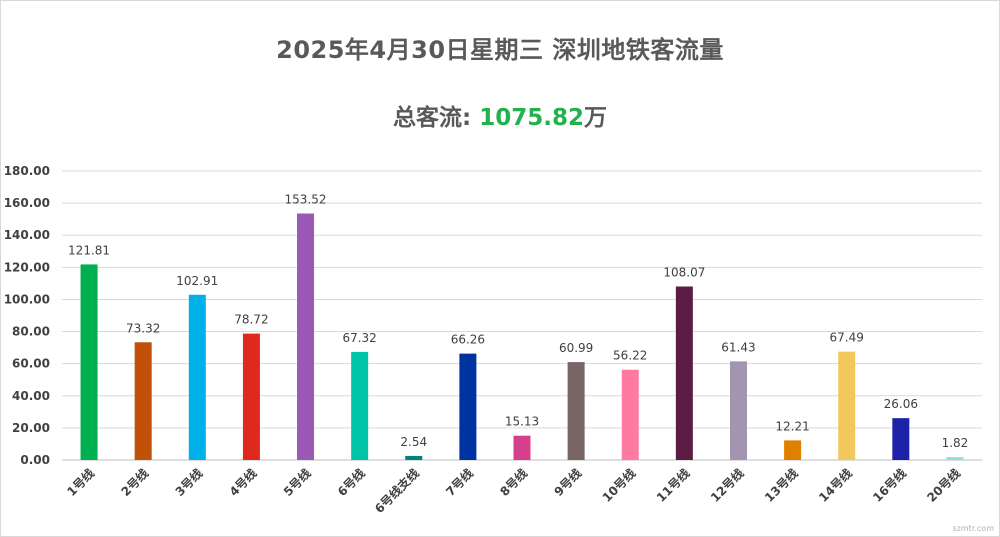  Describe the element at coordinates (500, 50) in the screenshot. I see `chart-title: 2025年4月30日星期三 深圳地铁客流量` at that location.